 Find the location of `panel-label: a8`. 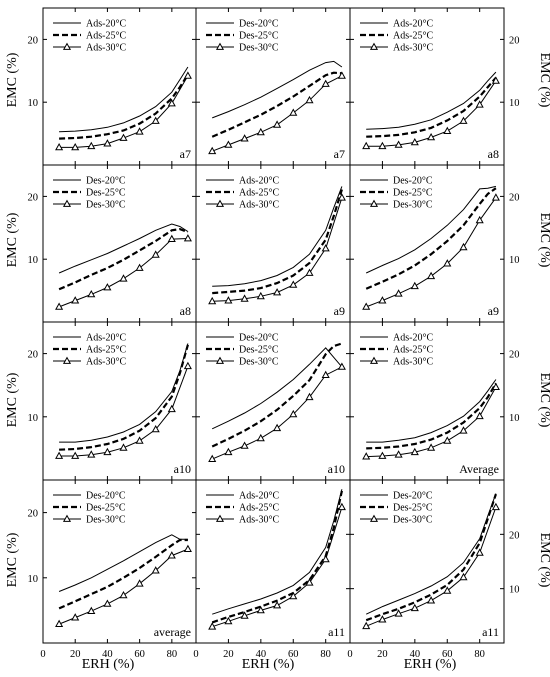

panel-label: a8 is located at coordinates (493, 154).